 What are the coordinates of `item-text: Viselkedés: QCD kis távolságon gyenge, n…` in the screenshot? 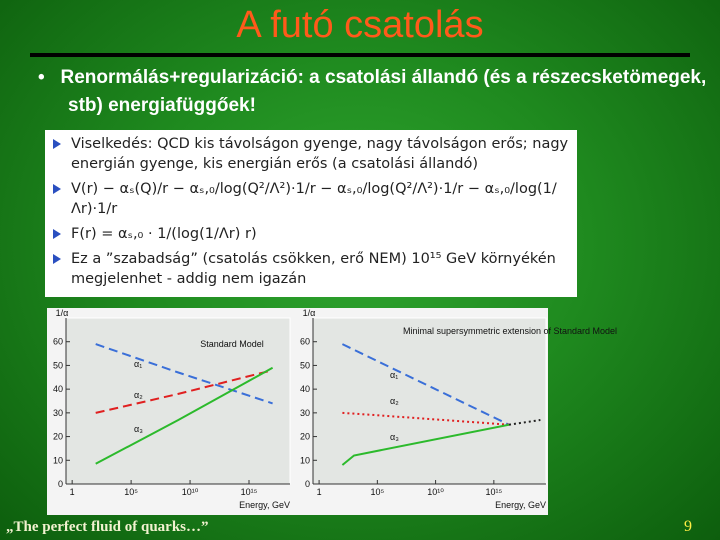 It's located at (320, 154).